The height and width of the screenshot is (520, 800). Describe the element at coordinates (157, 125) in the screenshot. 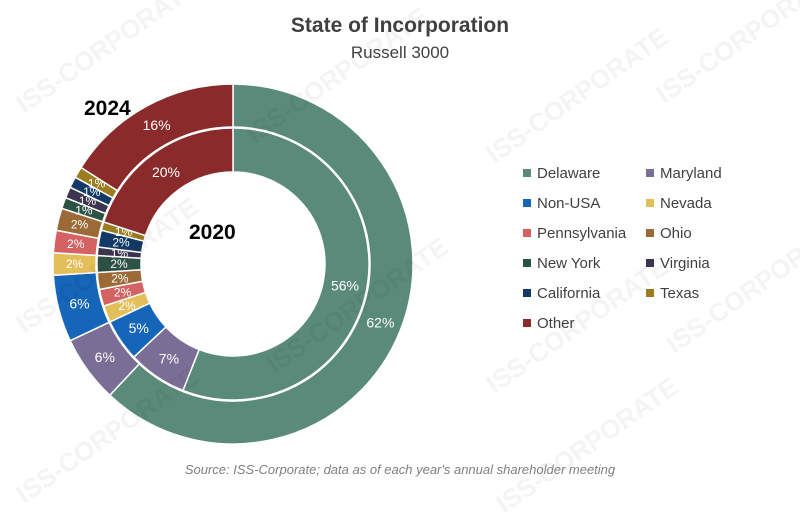

I see `data-label-2024-other: 16%` at that location.